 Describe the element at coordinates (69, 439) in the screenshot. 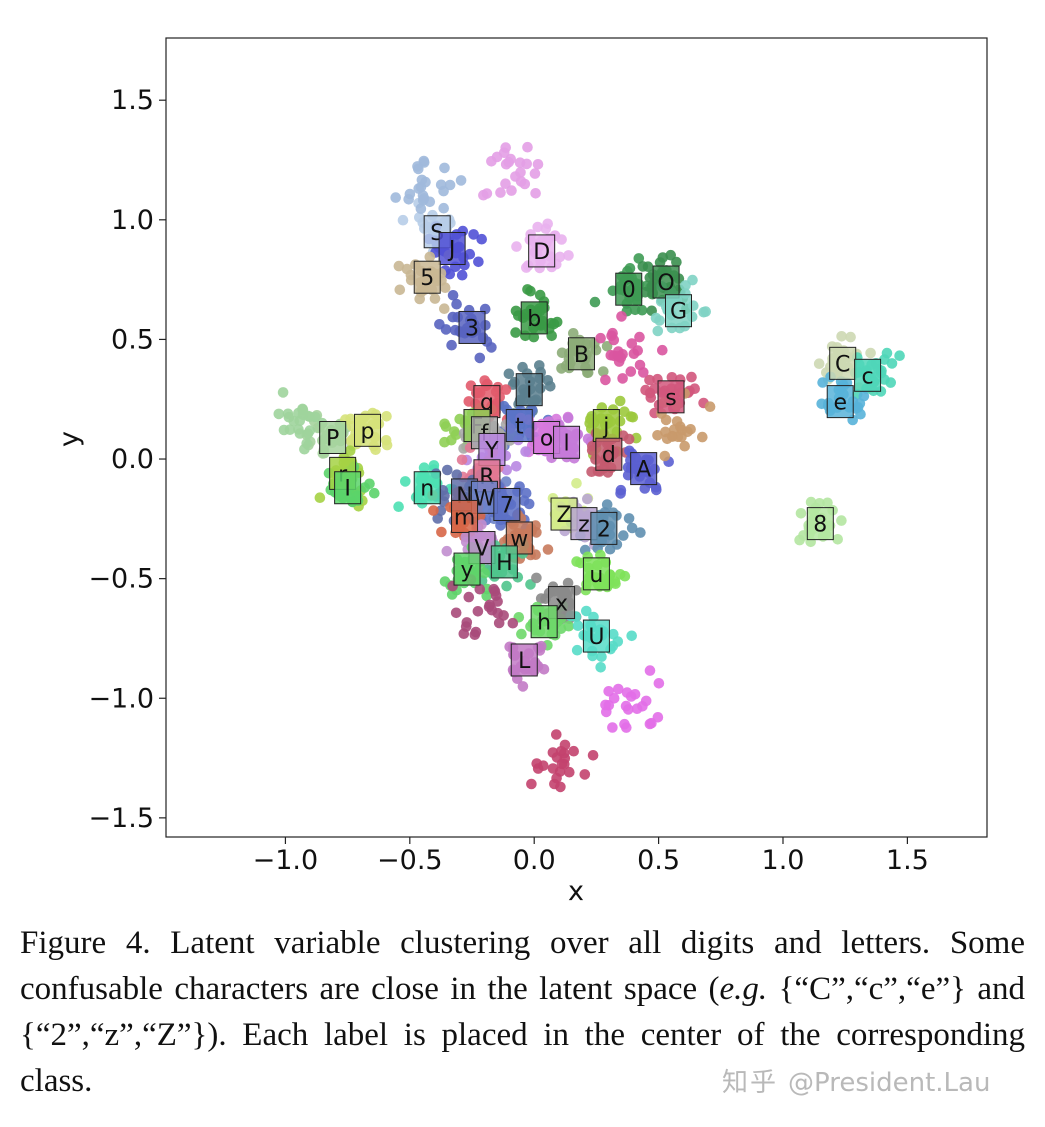

I see `y-axis-label: y` at that location.